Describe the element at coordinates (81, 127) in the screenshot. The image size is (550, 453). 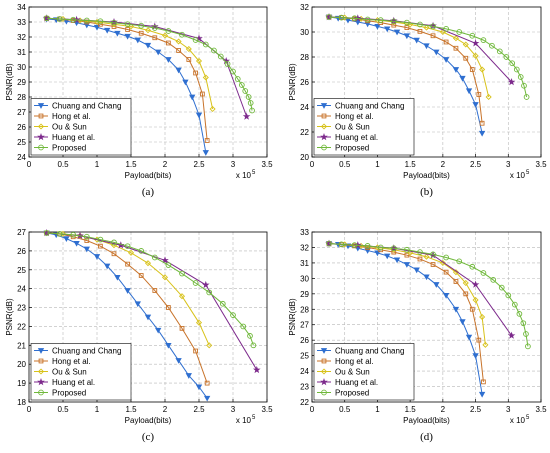
I see `legend-box` at that location.